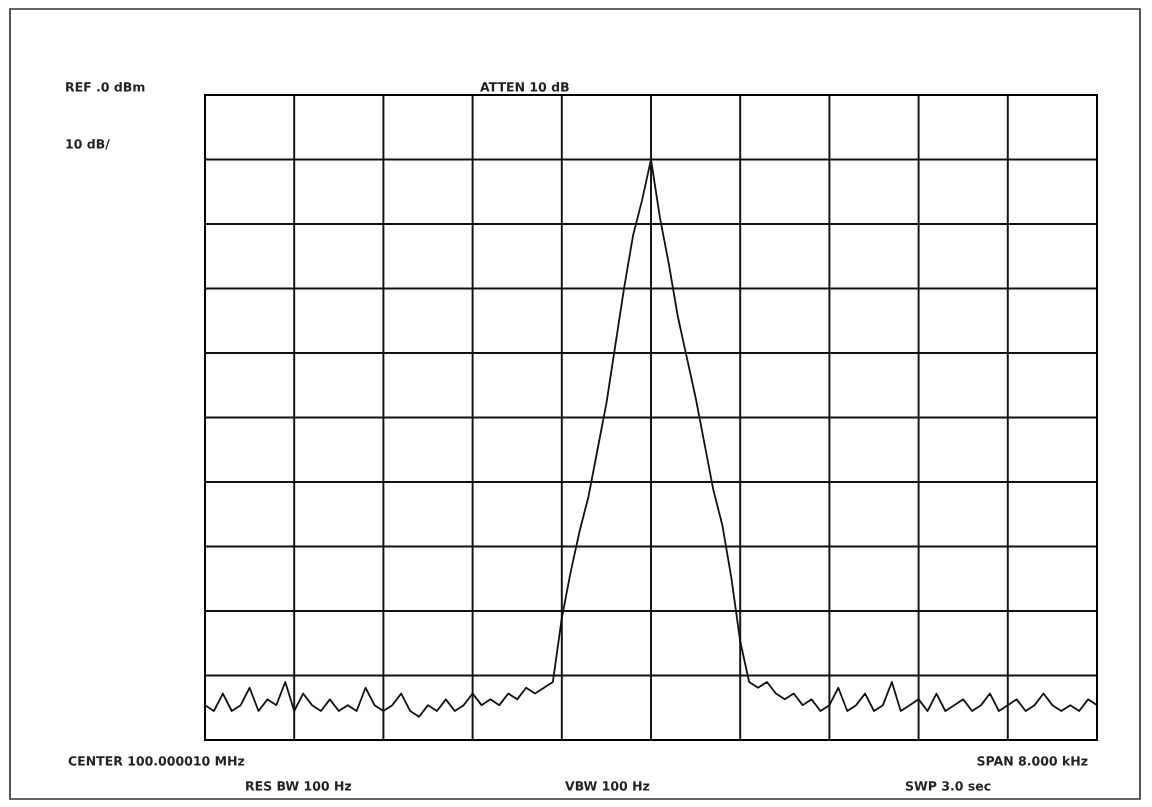  Describe the element at coordinates (607, 786) in the screenshot. I see `text: VBW 100 Hz` at that location.